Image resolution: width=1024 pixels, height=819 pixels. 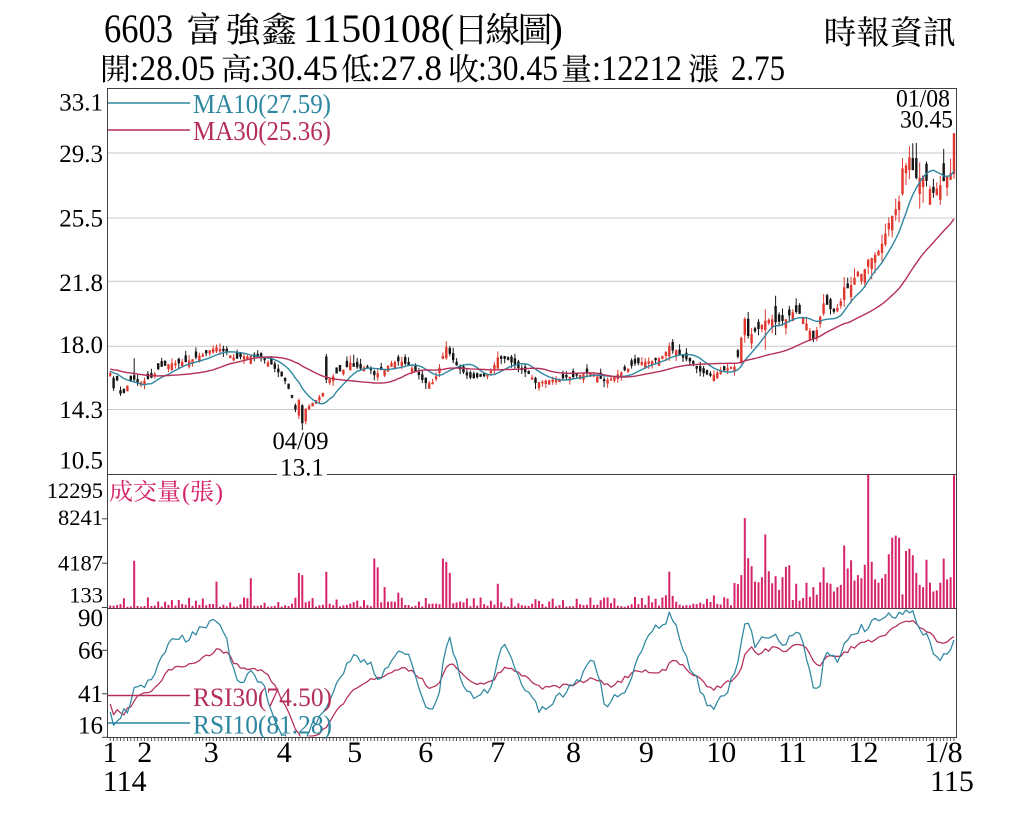 What do you see at coordinates (262, 104) in the screenshot?
I see `svg-text: MA10(27.59)` at bounding box center [262, 104].